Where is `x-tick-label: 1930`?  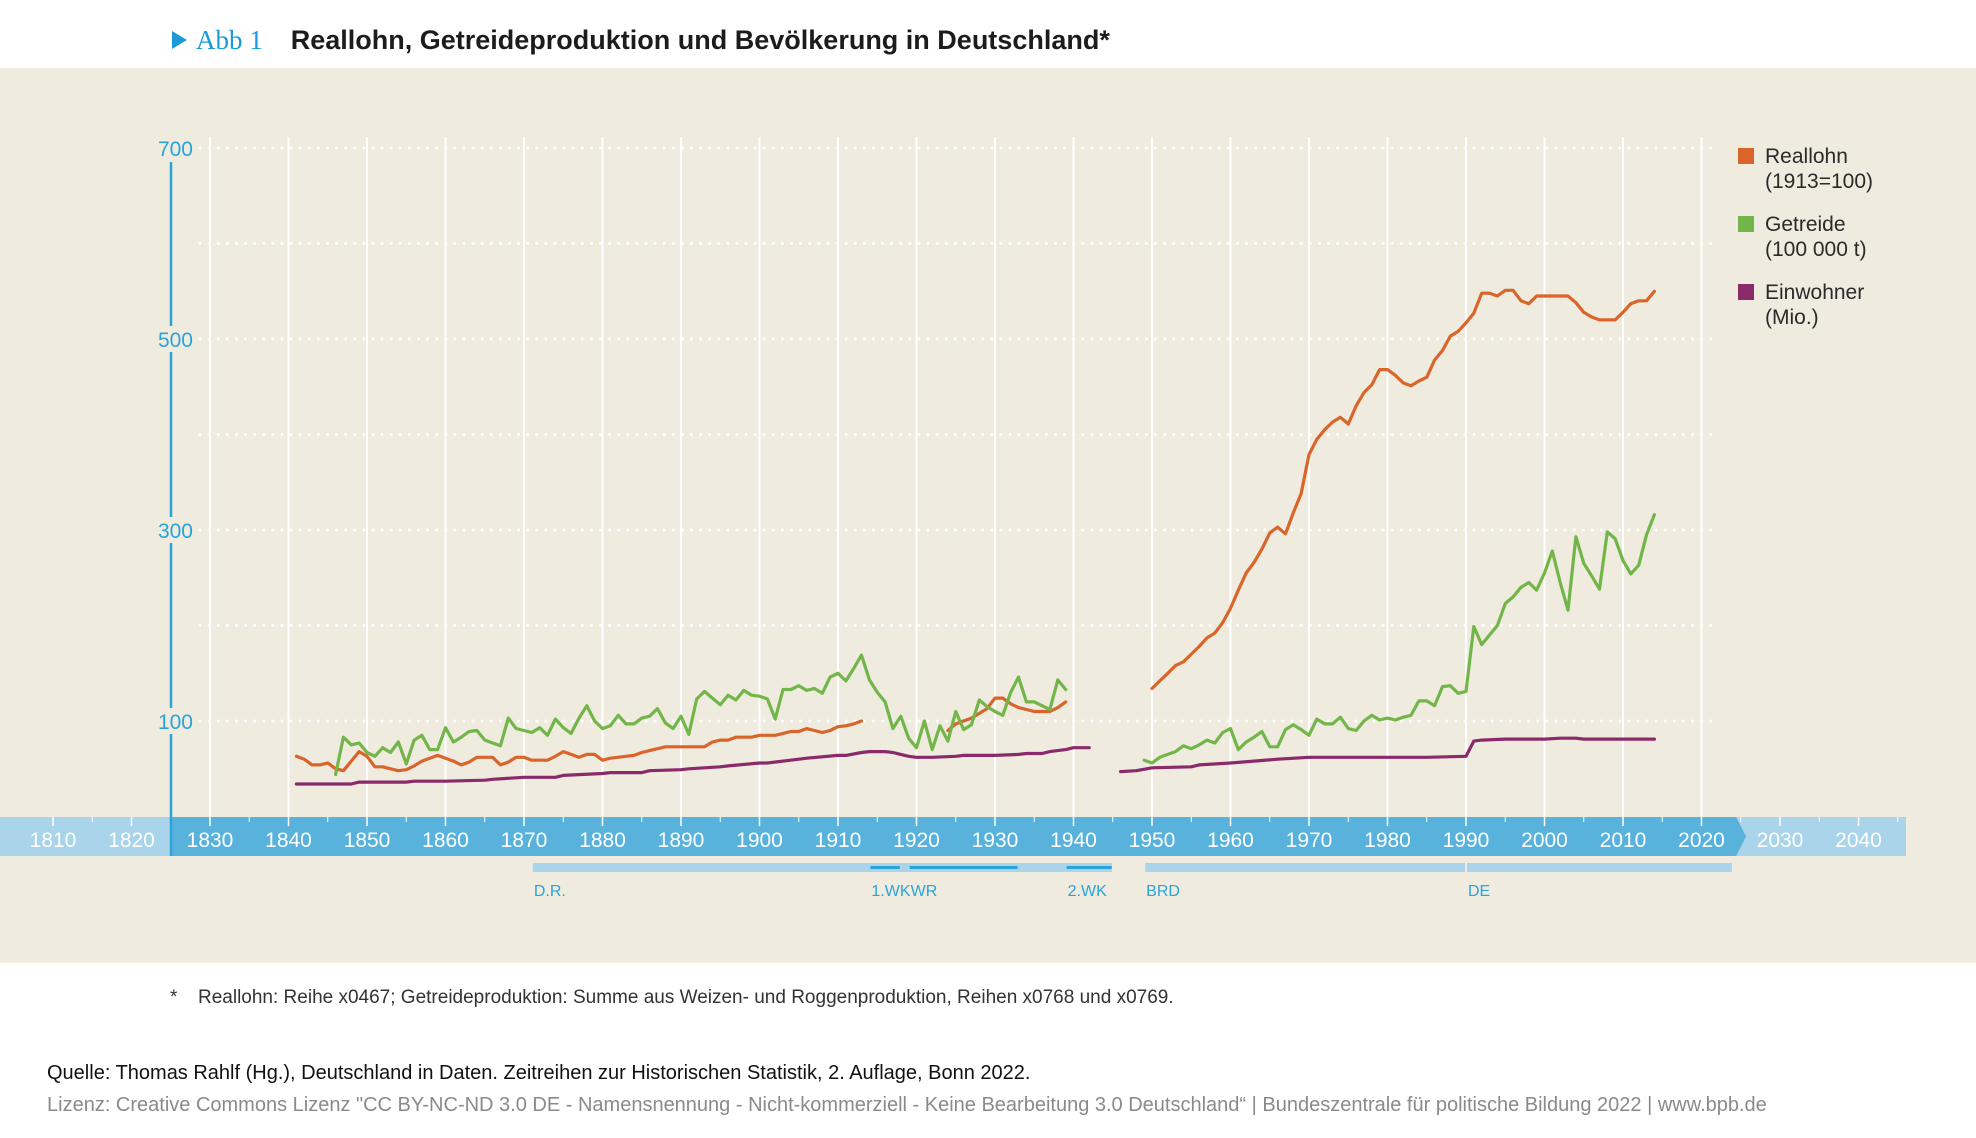
x-tick-label: 1930 is located at coordinates (995, 840).